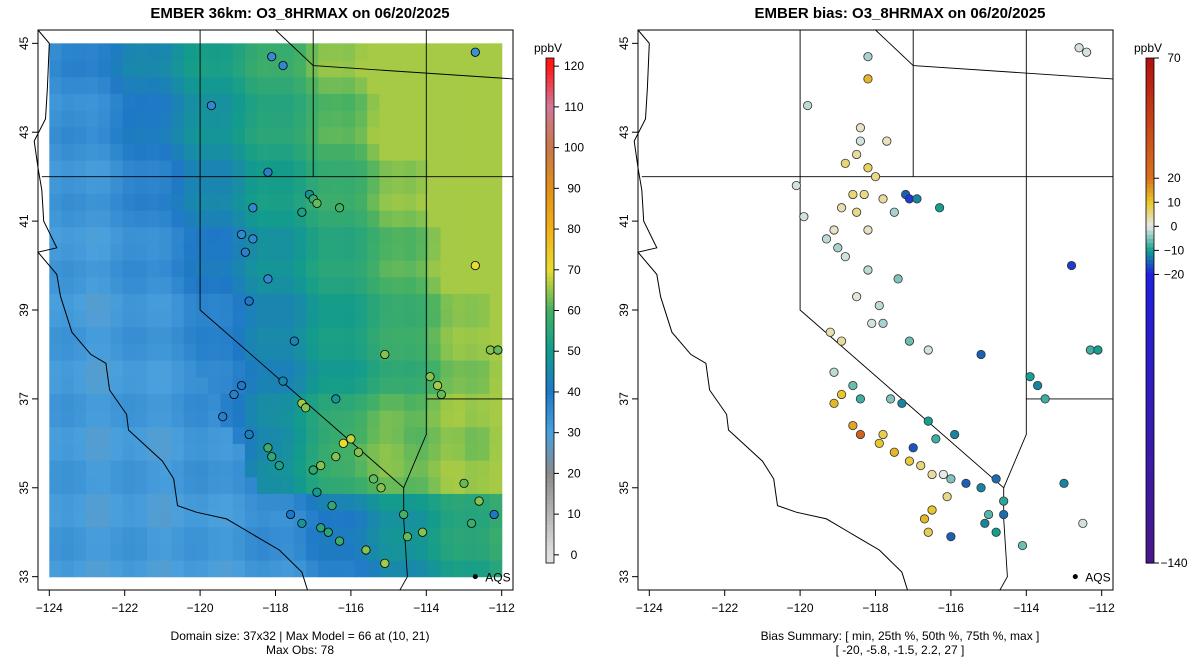 This screenshot has width=1200, height=672. Describe the element at coordinates (573, 107) in the screenshot. I see `model-colorbar-tick-label: 110` at that location.